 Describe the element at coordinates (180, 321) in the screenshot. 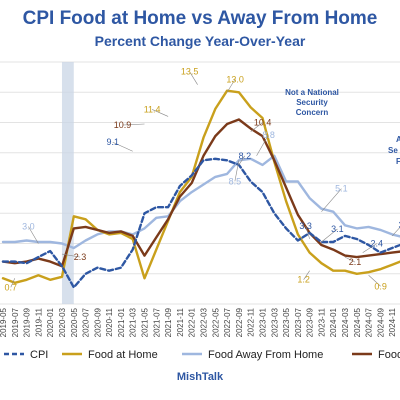

I see `x-tick-label: 2021-11` at that location.